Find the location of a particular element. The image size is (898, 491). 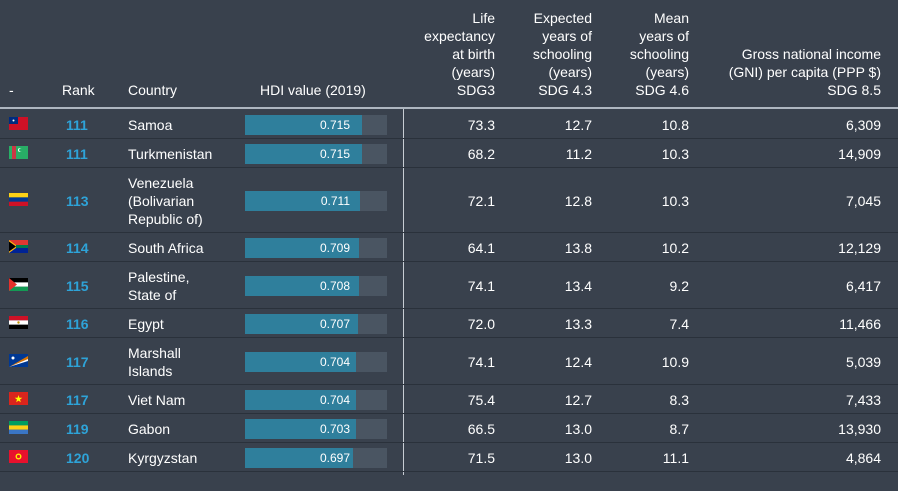

gabon-flag-icon is located at coordinates (18, 427).